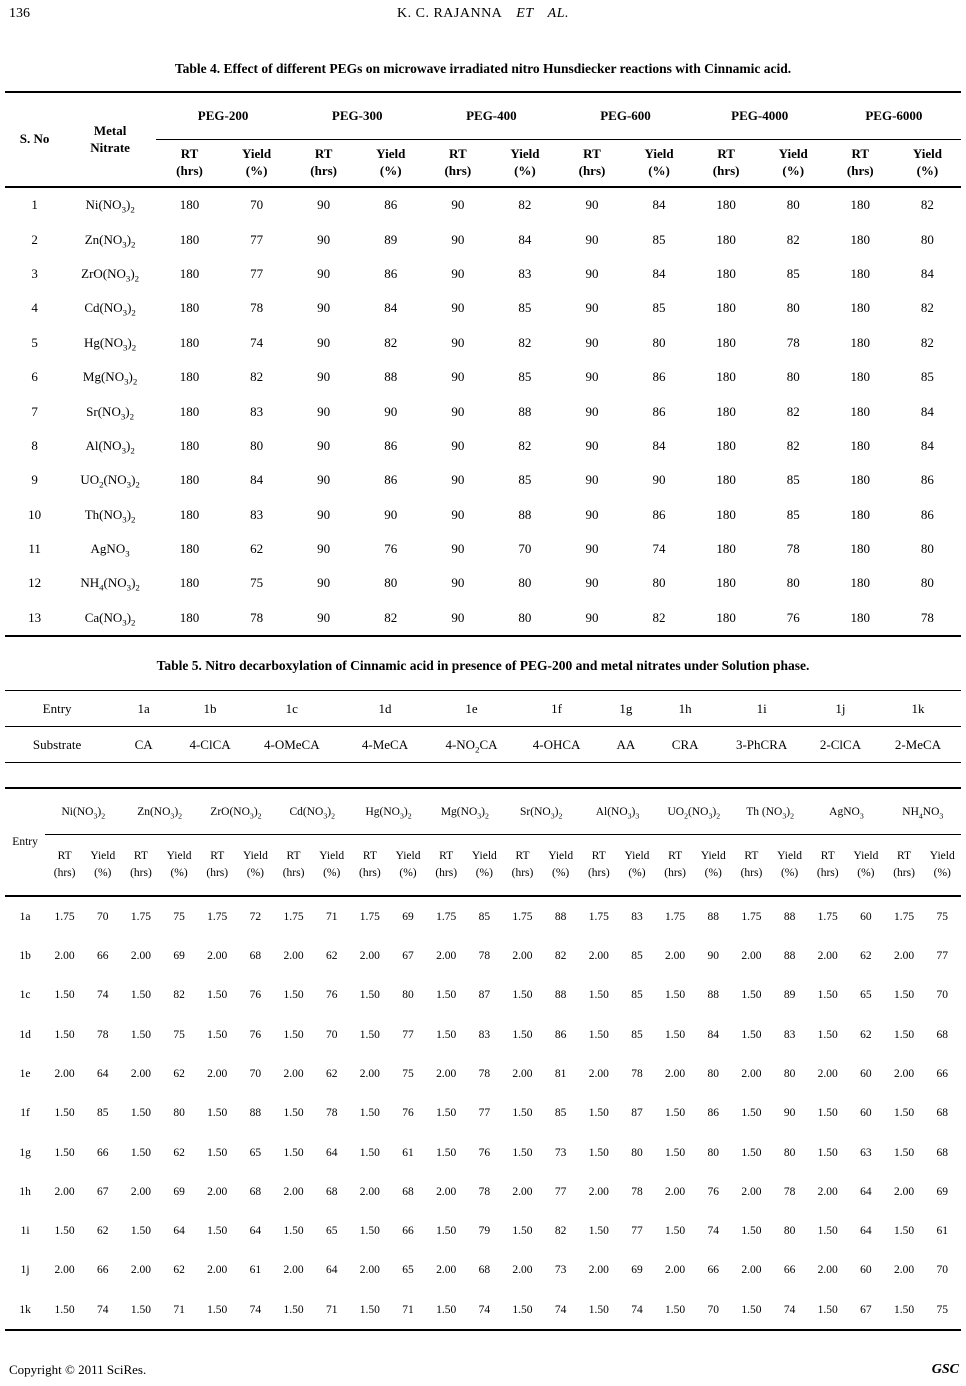 The height and width of the screenshot is (1386, 966). I want to click on journal-abbrev: GSC, so click(945, 1369).